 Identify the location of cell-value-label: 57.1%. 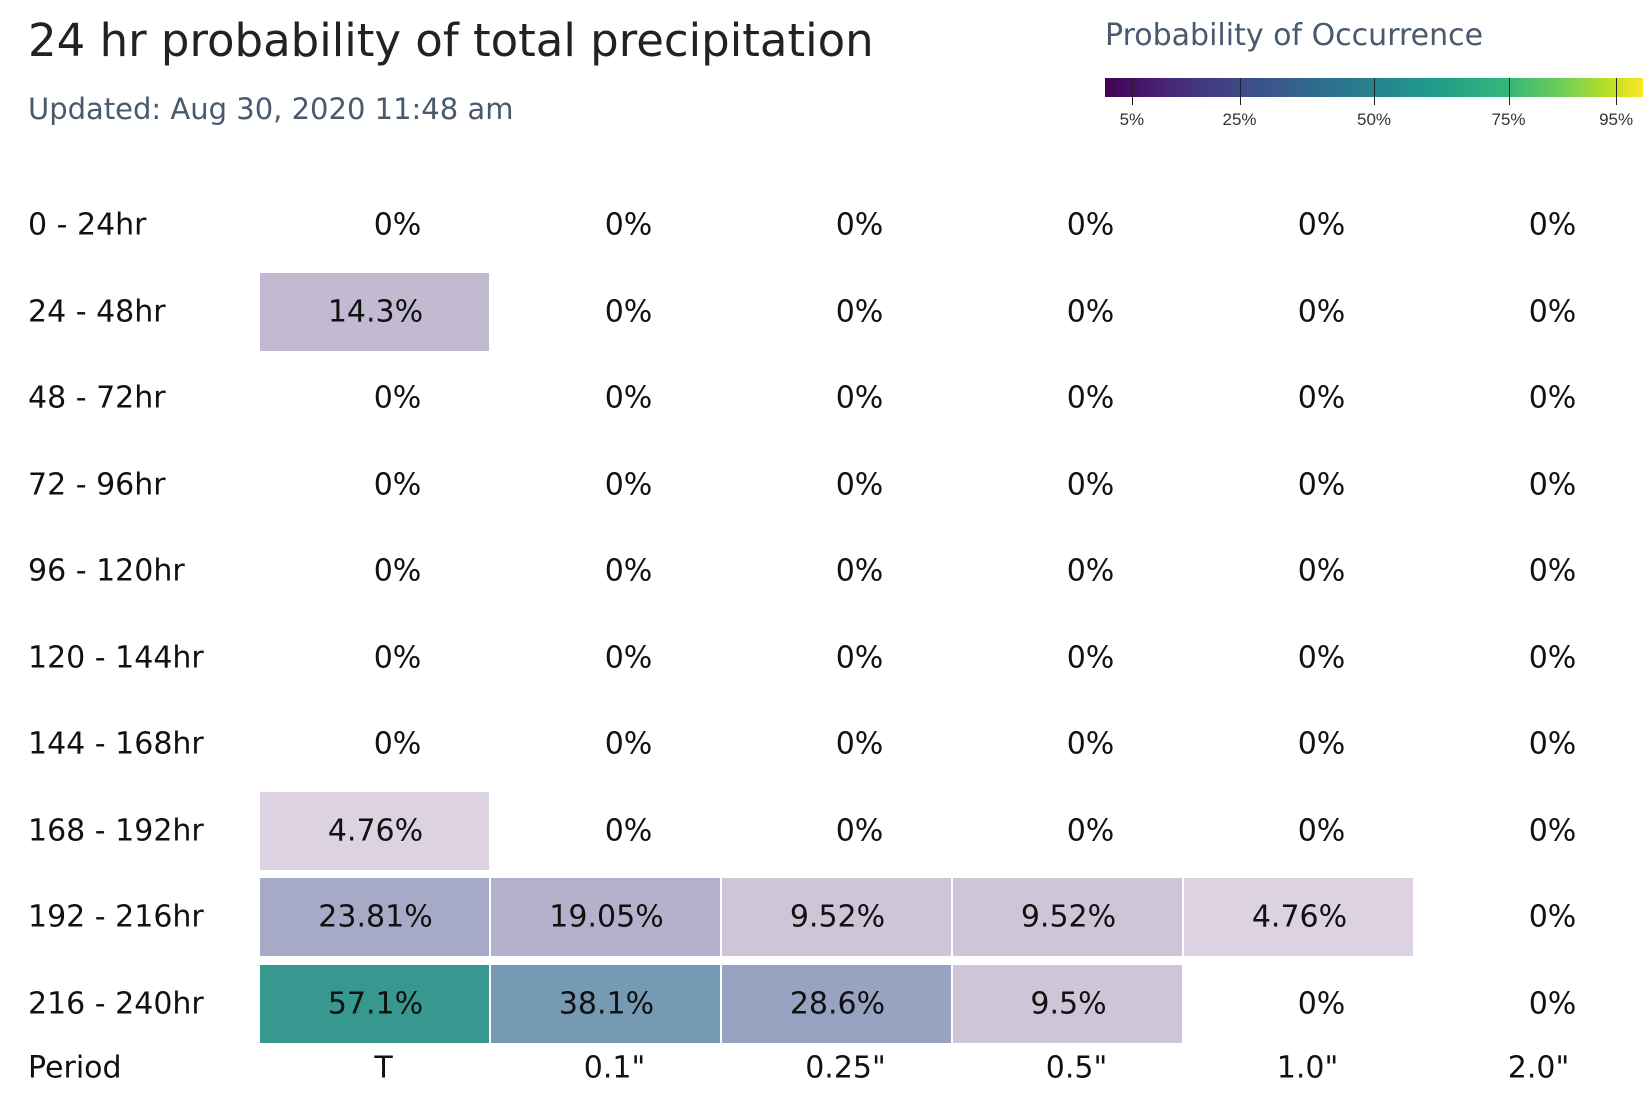
(375, 1004).